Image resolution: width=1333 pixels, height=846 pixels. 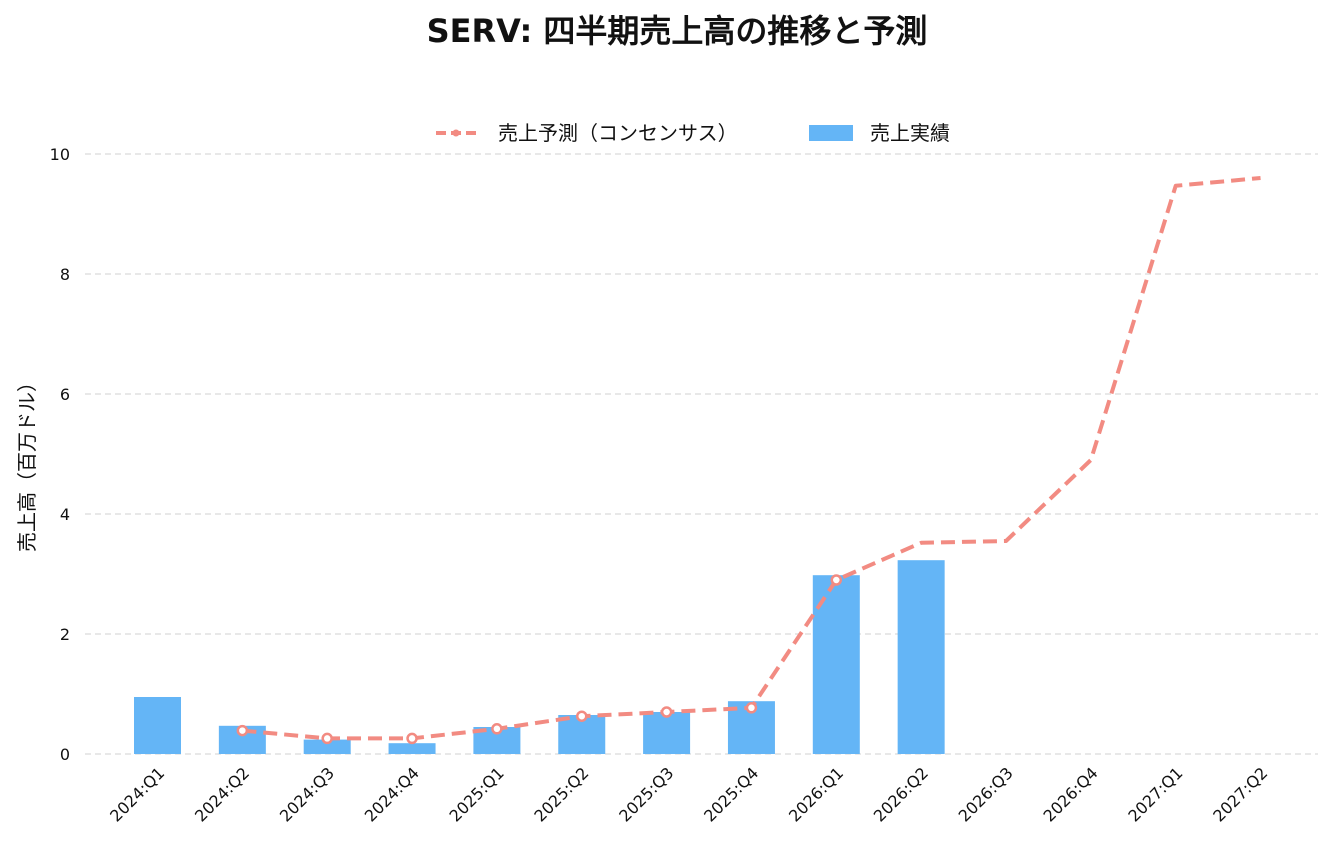 What do you see at coordinates (65, 274) in the screenshot?
I see `y-tick-label: 8` at bounding box center [65, 274].